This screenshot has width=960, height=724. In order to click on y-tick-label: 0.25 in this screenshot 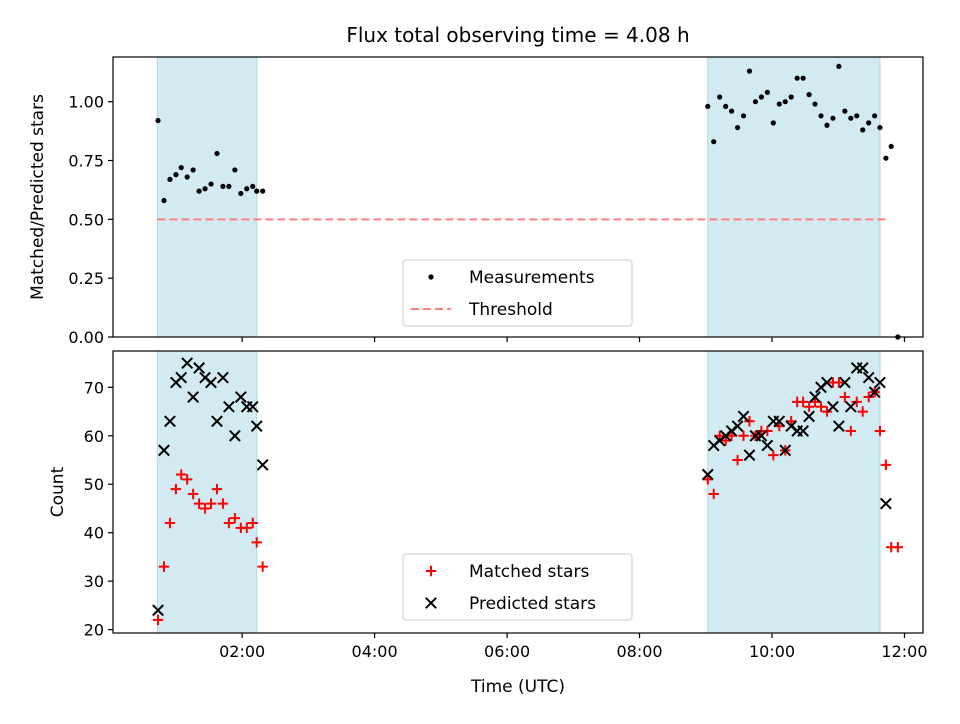, I will do `click(86, 278)`.